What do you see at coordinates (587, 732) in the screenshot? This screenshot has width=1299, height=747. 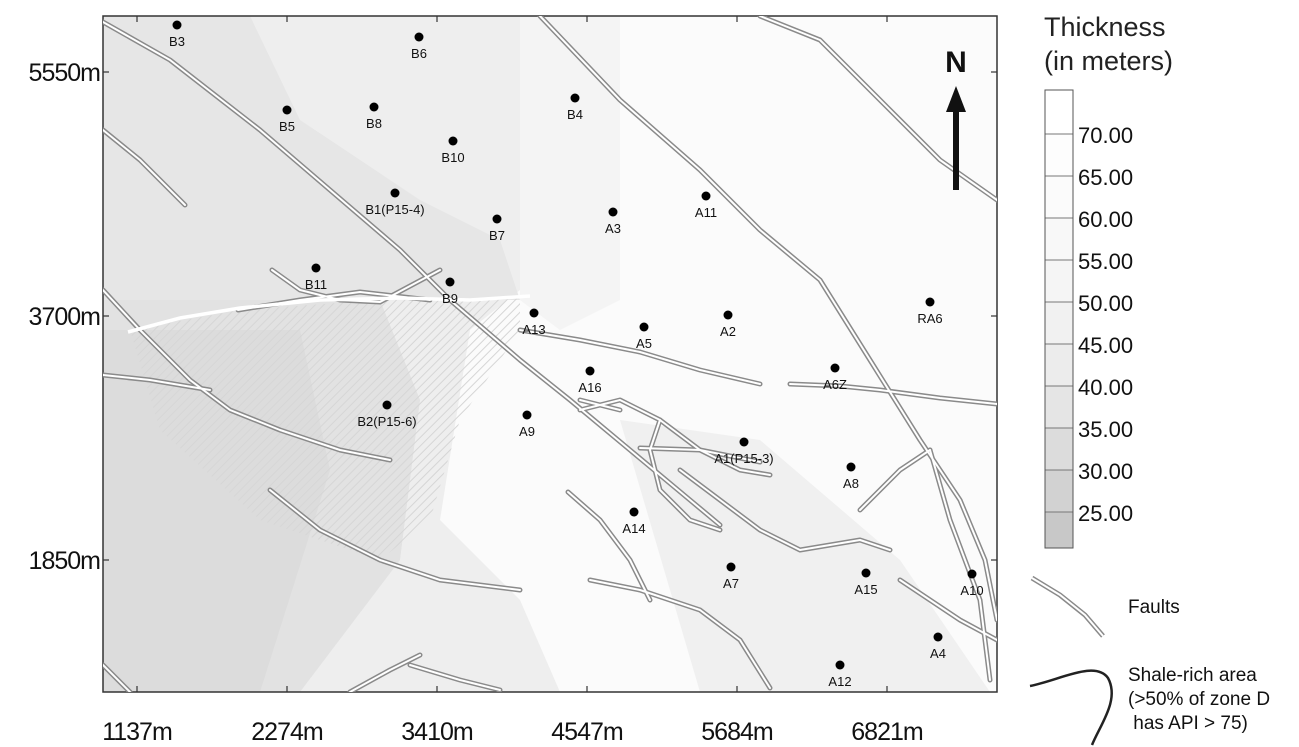 I see `x-tick-label: 4547m` at bounding box center [587, 732].